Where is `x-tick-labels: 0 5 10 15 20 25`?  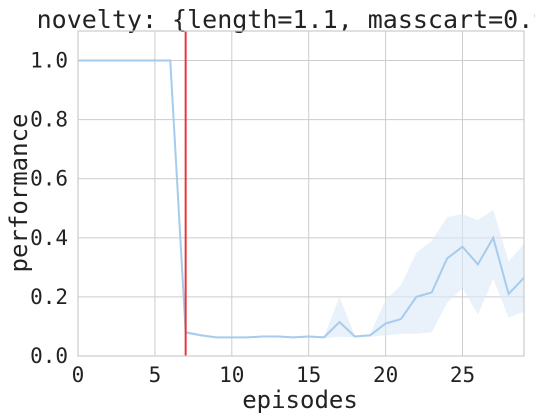 x-tick-labels: 0 5 10 15 20 25 is located at coordinates (273, 375).